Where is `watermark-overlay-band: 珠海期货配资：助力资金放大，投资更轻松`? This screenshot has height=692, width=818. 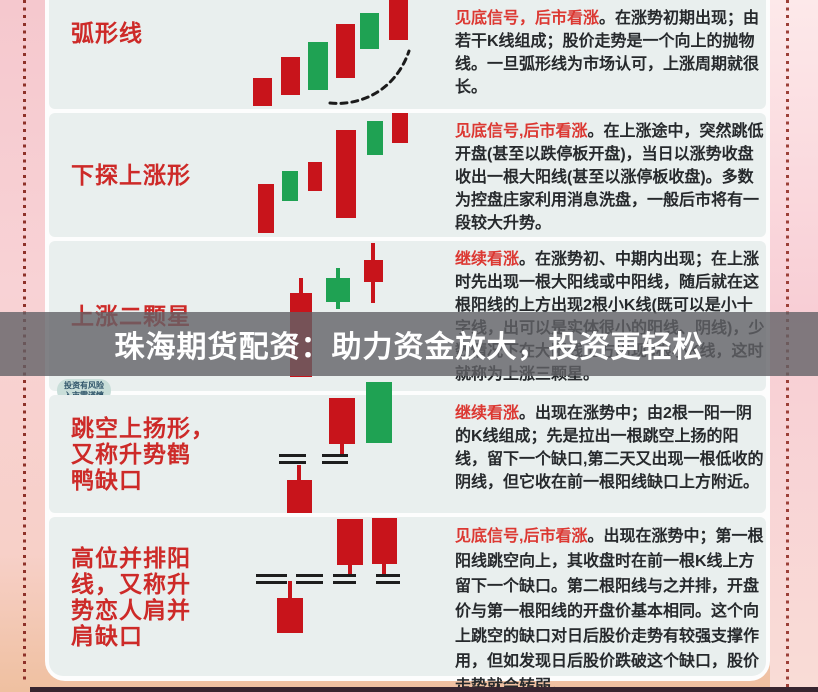 watermark-overlay-band: 珠海期货配资：助力资金放大，投资更轻松 is located at coordinates (409, 344).